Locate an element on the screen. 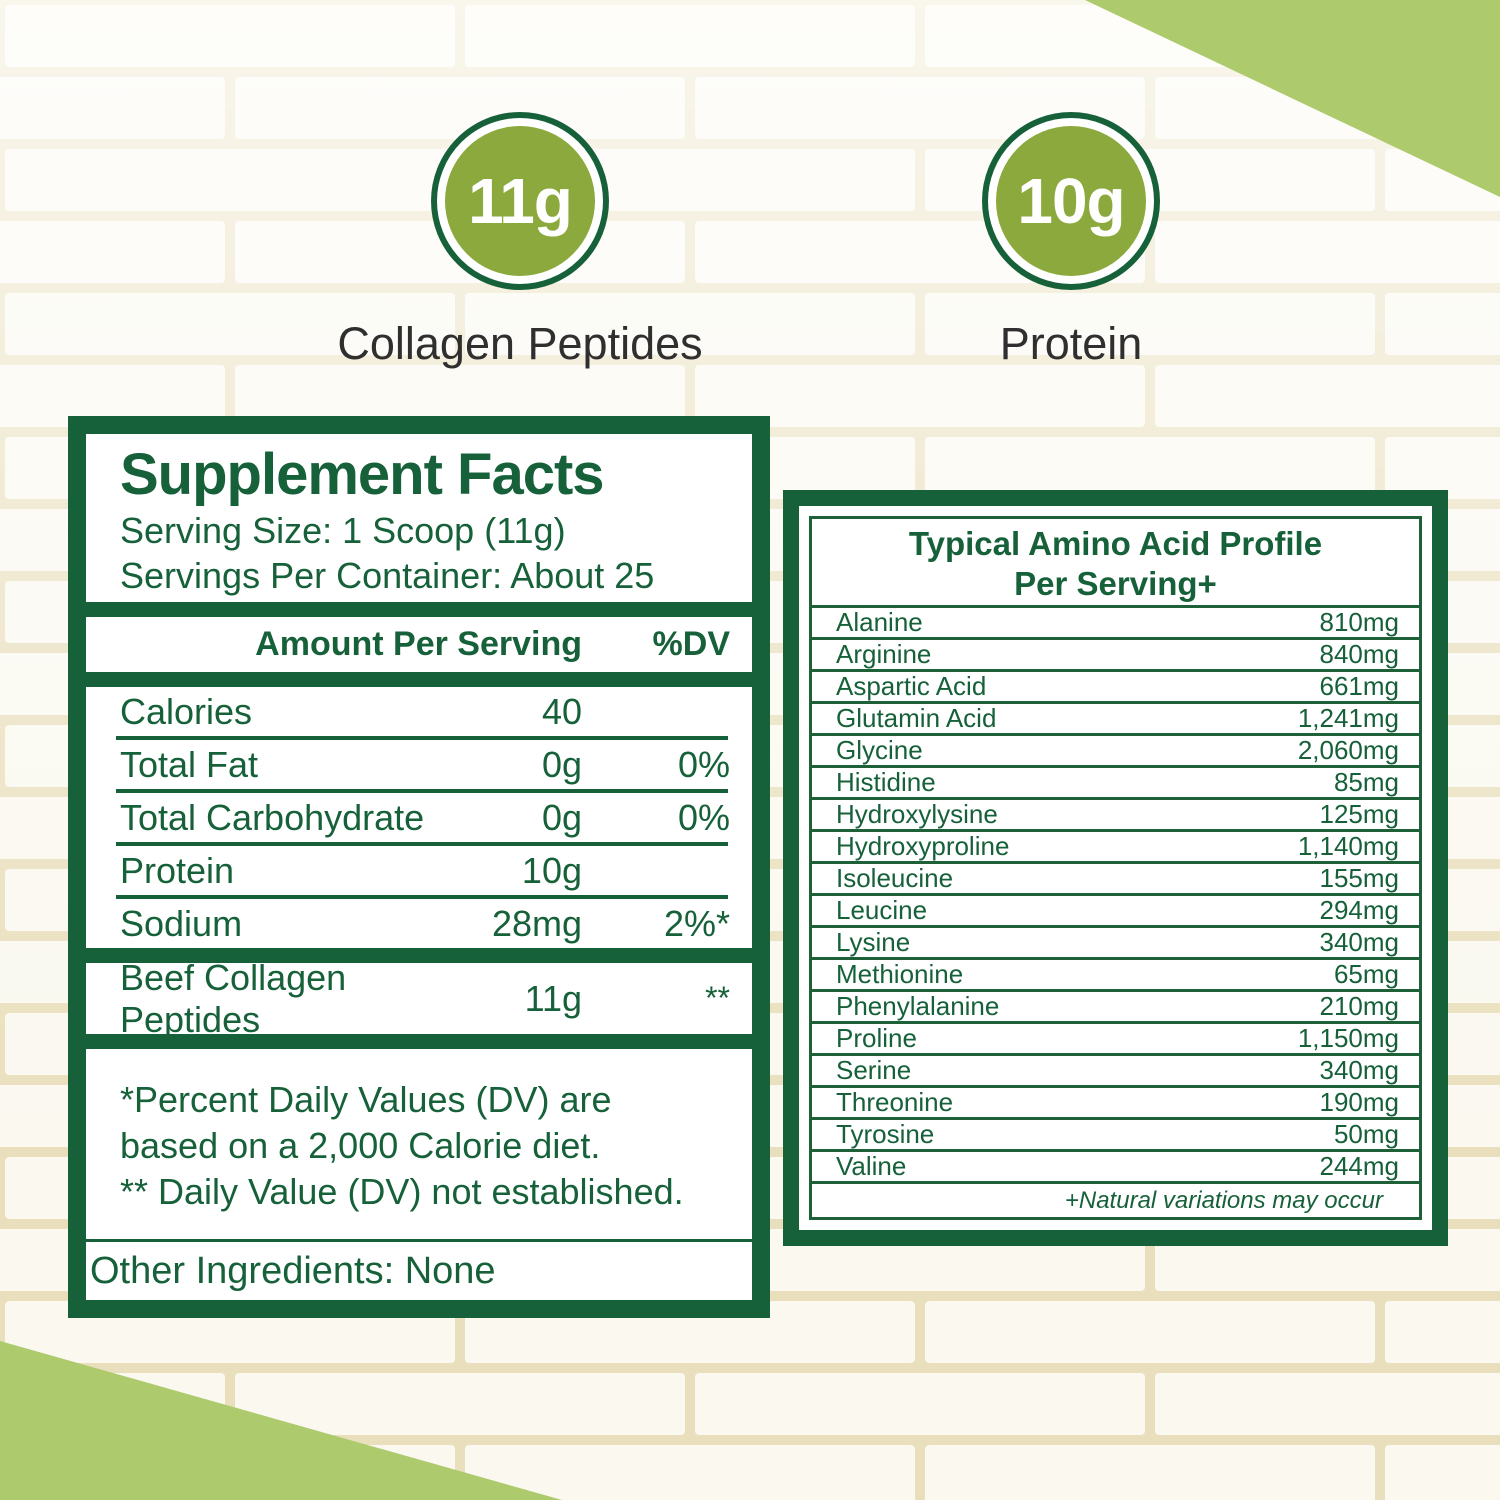 The image size is (1500, 1500). amino-acid-row: Hydroxylysine 125mg is located at coordinates (1115, 813).